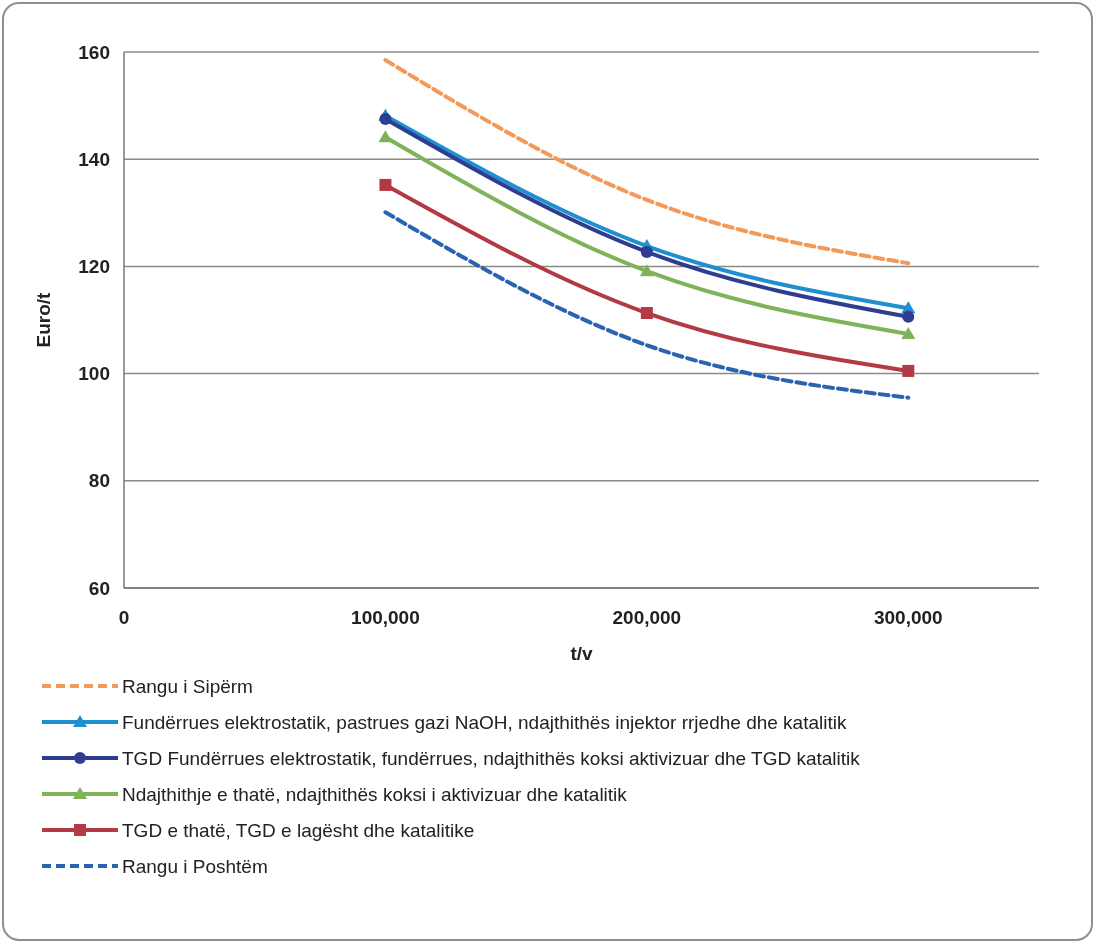 The height and width of the screenshot is (943, 1095). What do you see at coordinates (94, 159) in the screenshot?
I see `y-tick-label: 140` at bounding box center [94, 159].